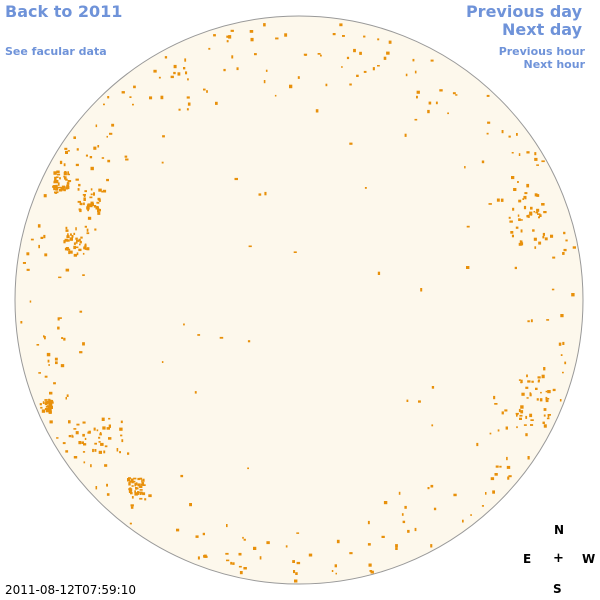  Describe the element at coordinates (558, 558) in the screenshot. I see `compass-center-icon: +` at that location.